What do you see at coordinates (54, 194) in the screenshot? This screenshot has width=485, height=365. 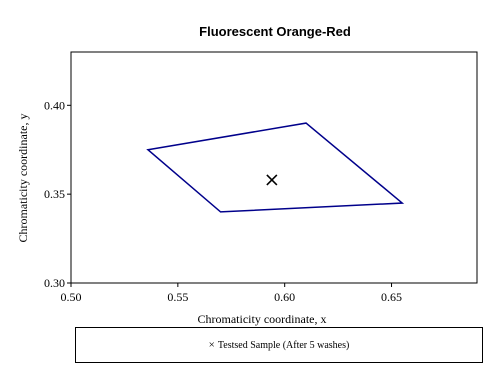 I see `y-tick-label: 0.35` at bounding box center [54, 194].